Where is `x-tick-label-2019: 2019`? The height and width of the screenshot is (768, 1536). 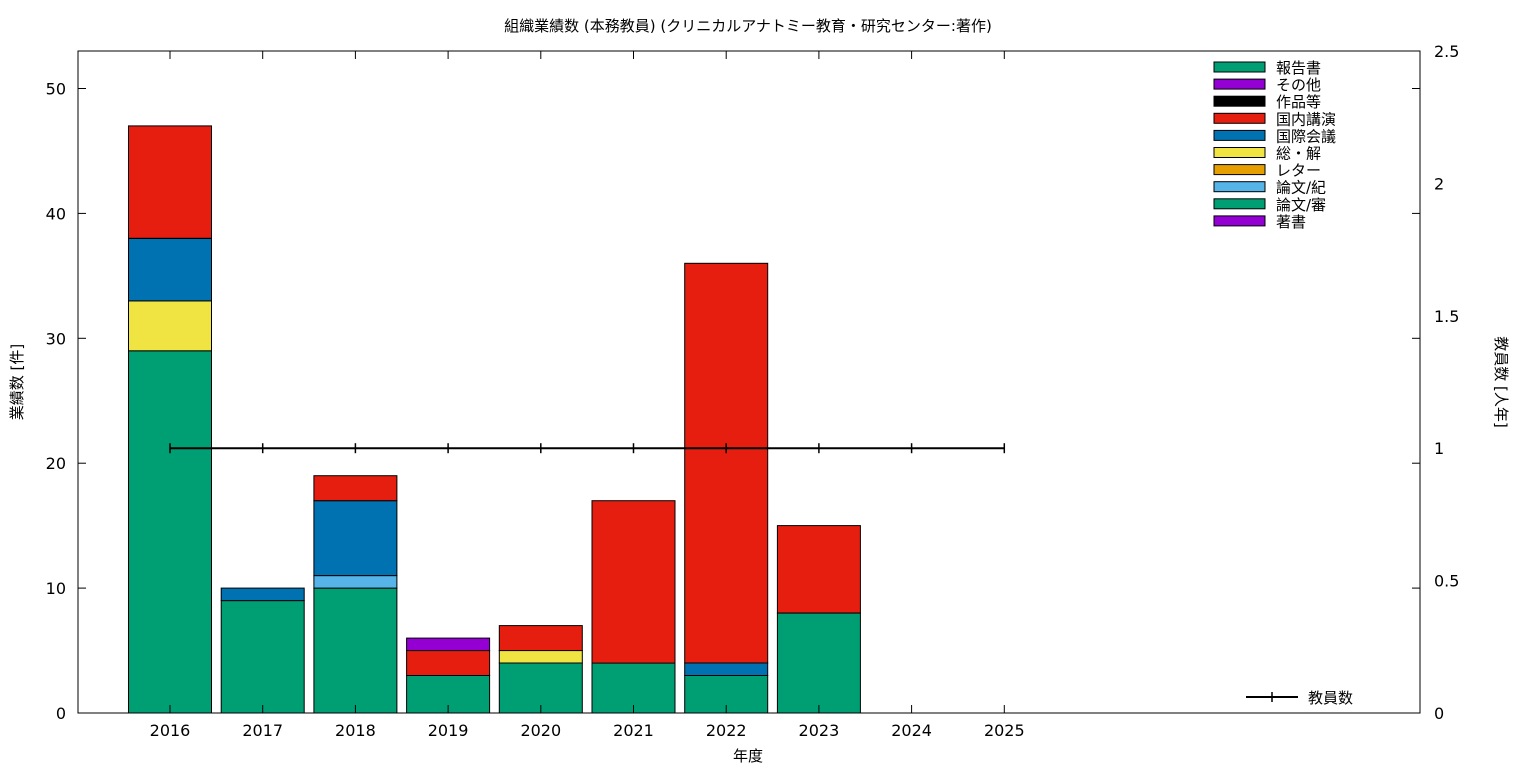 x-tick-label-2019: 2019 is located at coordinates (448, 730).